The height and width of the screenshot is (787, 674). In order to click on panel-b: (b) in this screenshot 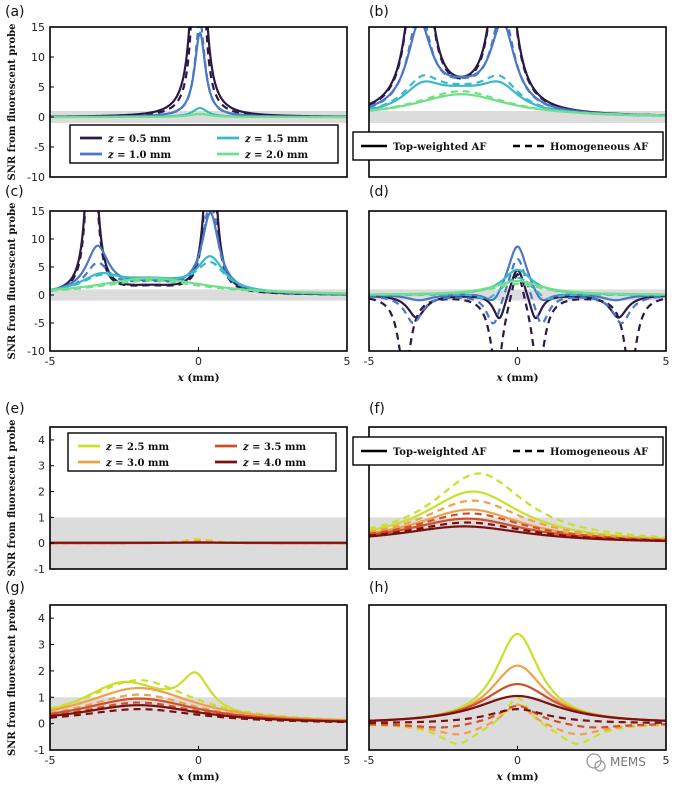, I will do `click(517, 91)`.